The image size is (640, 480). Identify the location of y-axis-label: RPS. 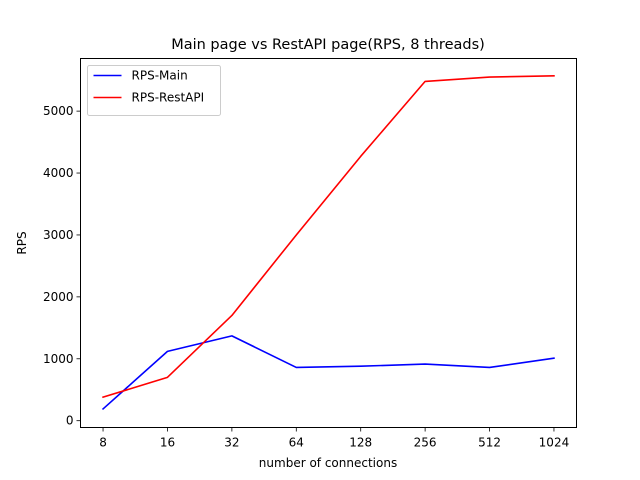
(22, 242).